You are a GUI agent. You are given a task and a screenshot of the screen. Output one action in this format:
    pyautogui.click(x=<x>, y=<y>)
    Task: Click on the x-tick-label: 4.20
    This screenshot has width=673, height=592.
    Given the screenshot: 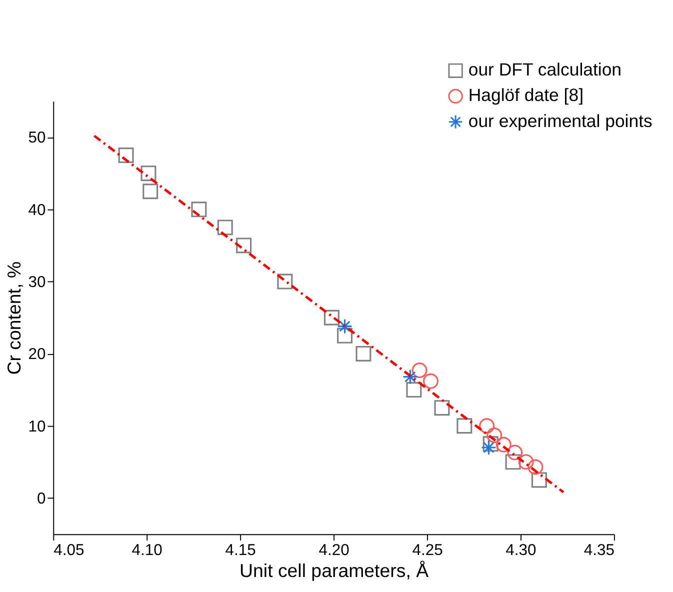 What is the action you would take?
    pyautogui.click(x=334, y=551)
    